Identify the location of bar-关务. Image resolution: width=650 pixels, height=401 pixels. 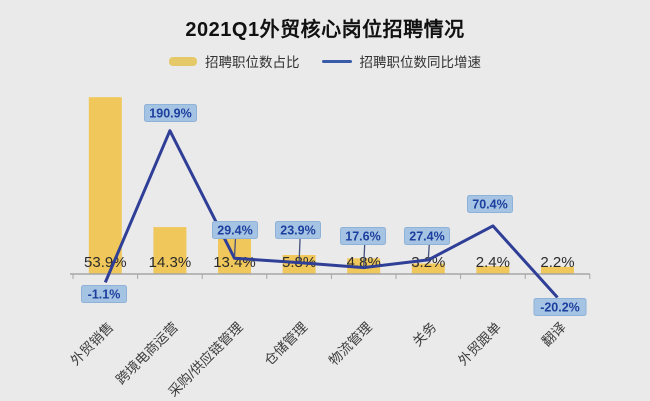
(428, 268).